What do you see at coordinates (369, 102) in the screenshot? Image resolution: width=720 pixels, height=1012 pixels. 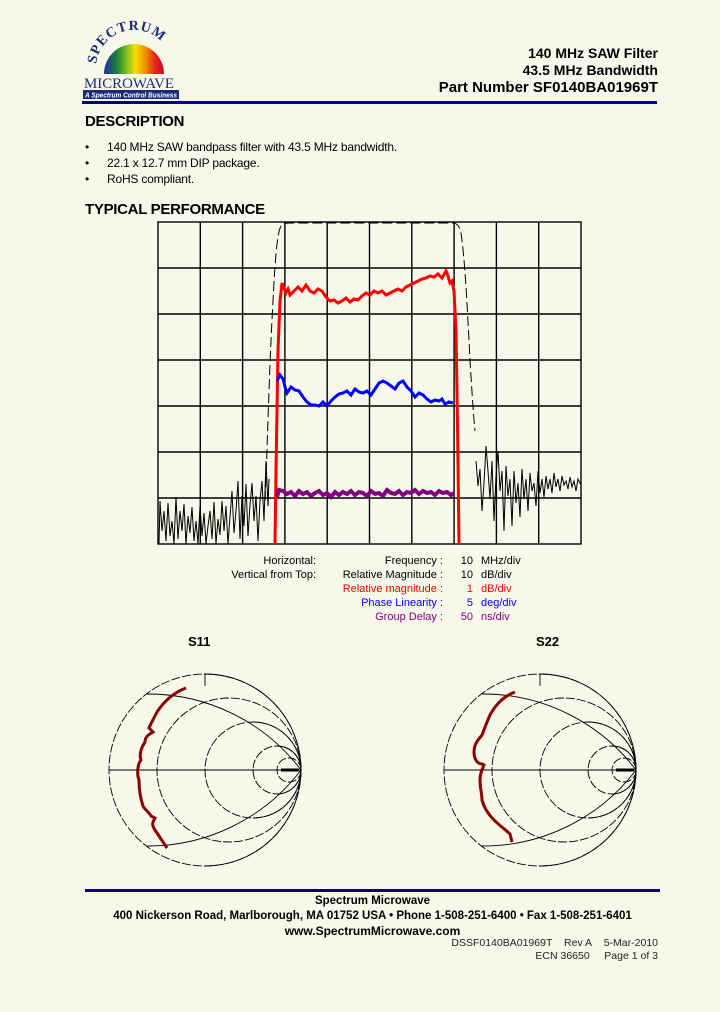 I see `header-divider` at bounding box center [369, 102].